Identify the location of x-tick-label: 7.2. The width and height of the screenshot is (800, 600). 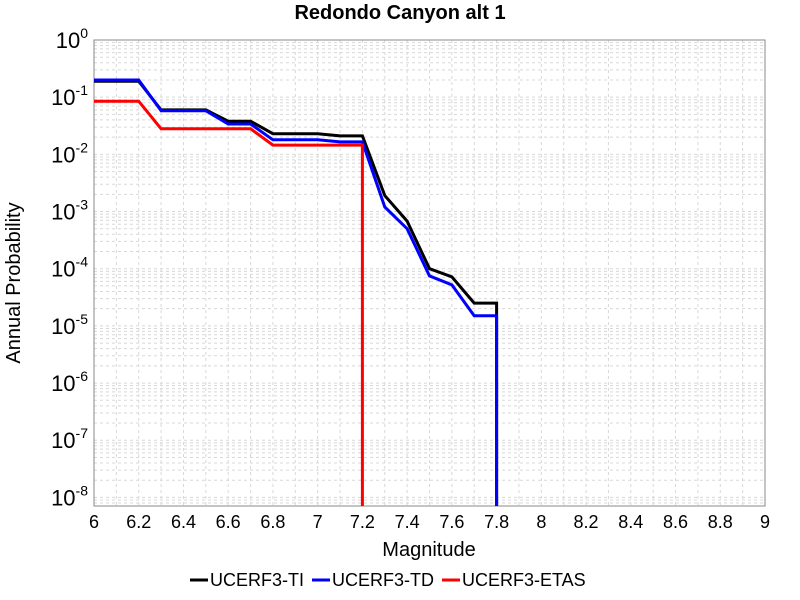
(362, 522).